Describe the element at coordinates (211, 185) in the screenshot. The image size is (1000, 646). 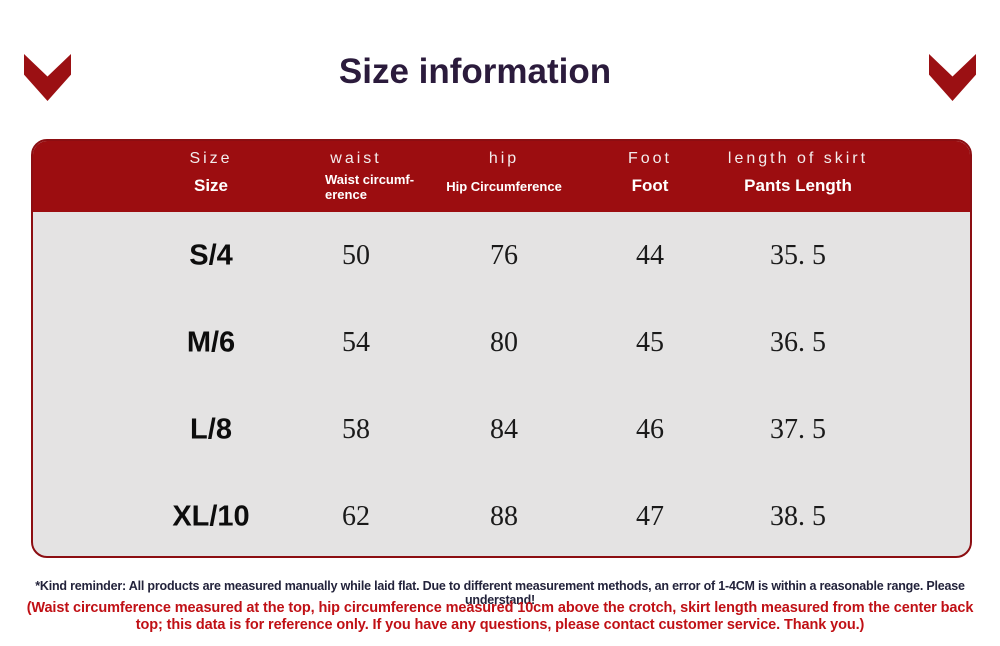
I see `subheader-size: Size` at that location.